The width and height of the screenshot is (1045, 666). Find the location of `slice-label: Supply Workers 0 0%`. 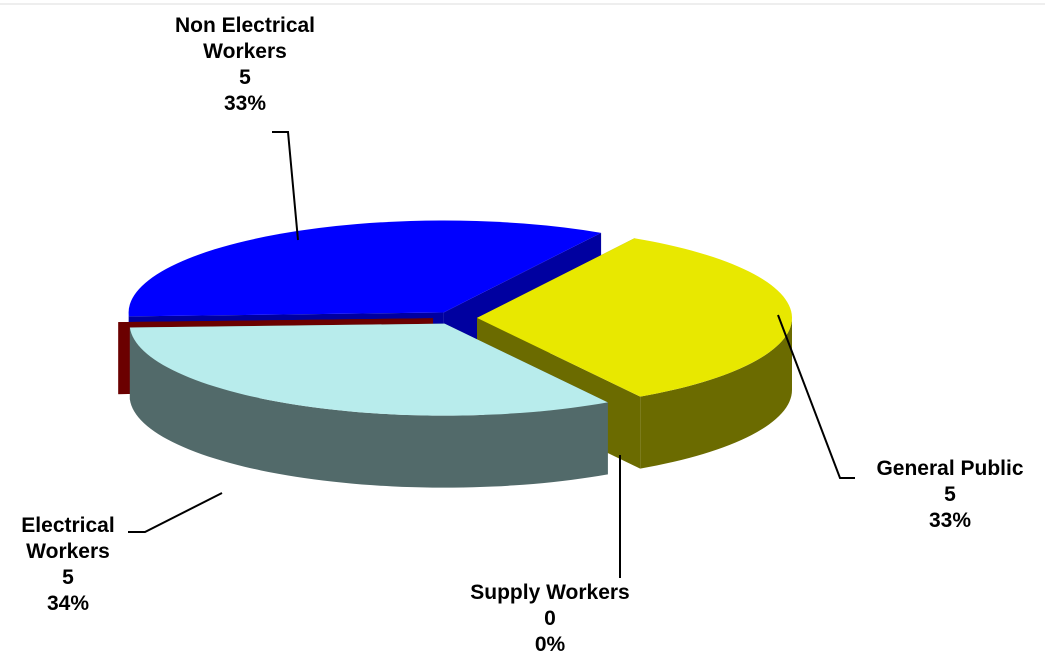

slice-label: Supply Workers 0 0% is located at coordinates (550, 619).